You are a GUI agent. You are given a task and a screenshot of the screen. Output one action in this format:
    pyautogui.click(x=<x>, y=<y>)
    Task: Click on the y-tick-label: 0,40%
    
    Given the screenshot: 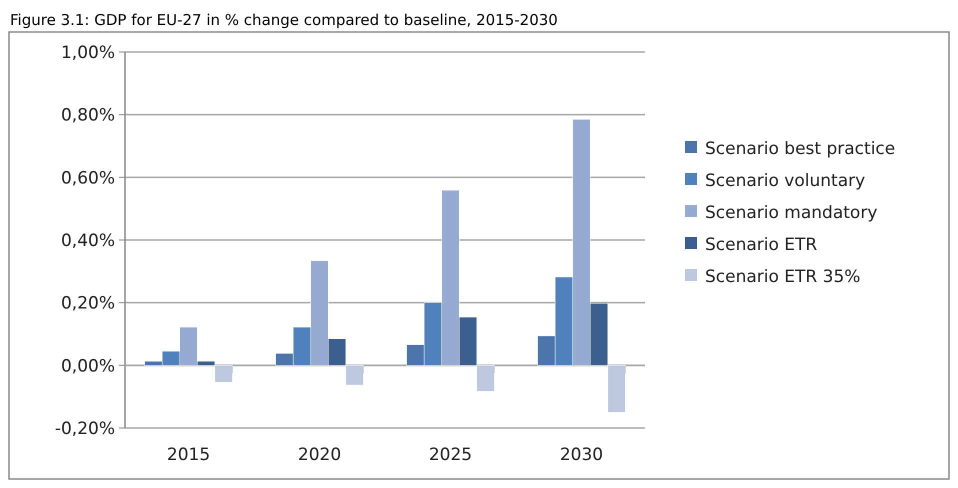 What is the action you would take?
    pyautogui.click(x=87, y=240)
    